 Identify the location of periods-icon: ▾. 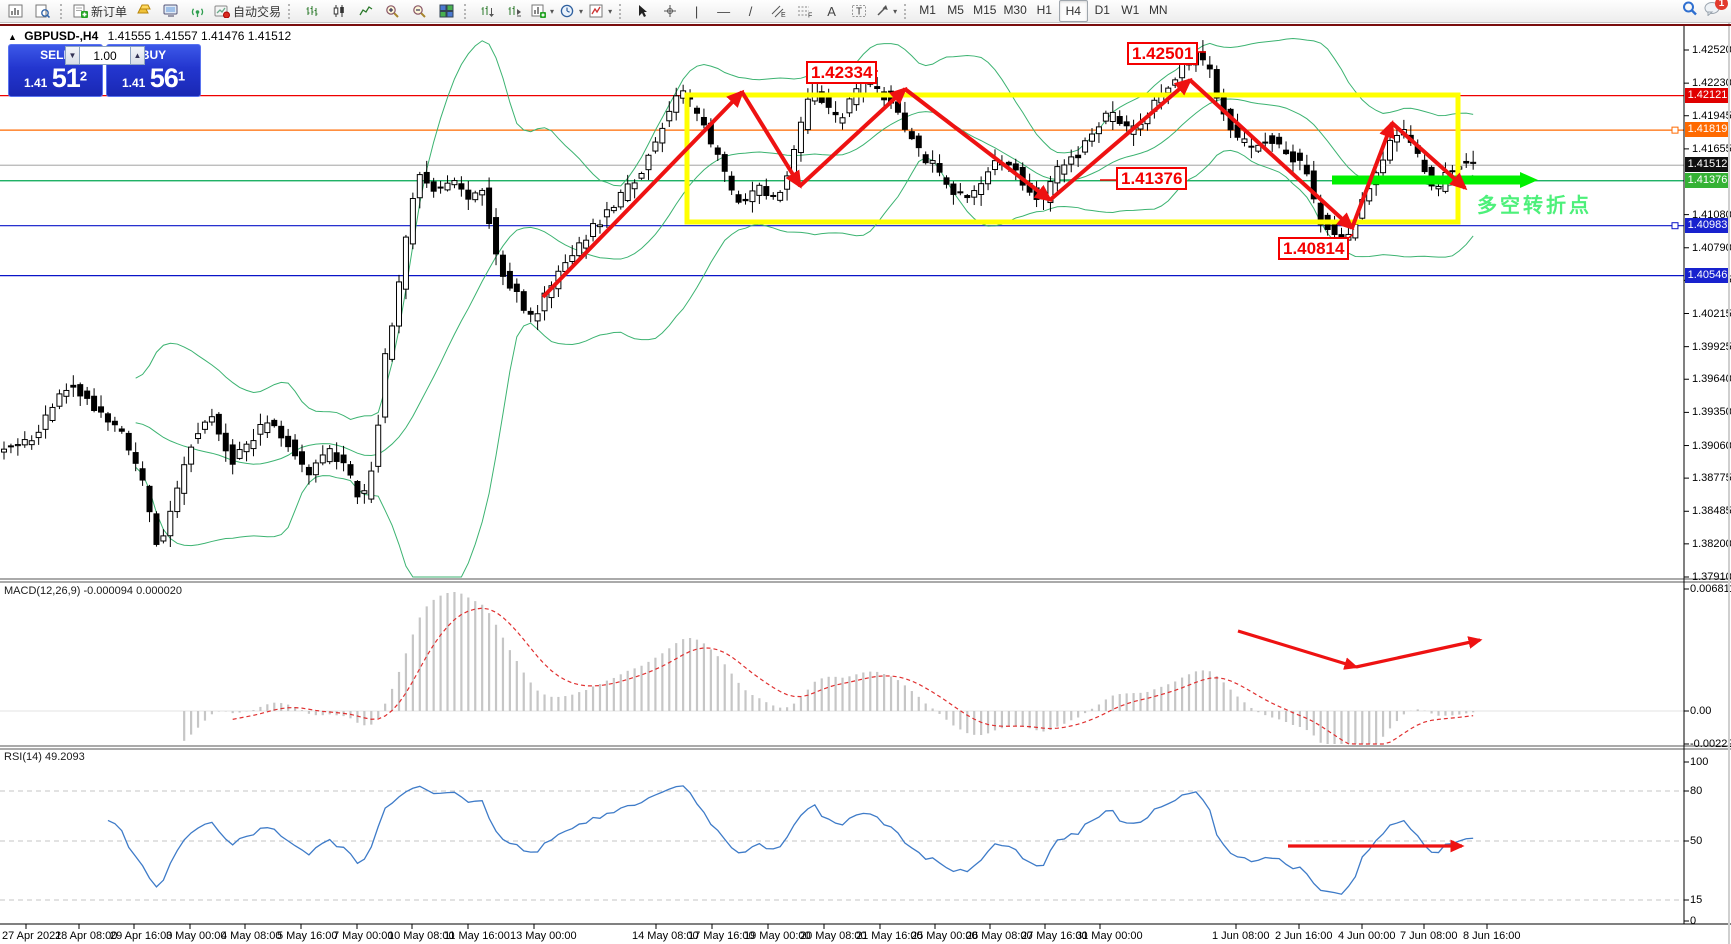
(571, 11).